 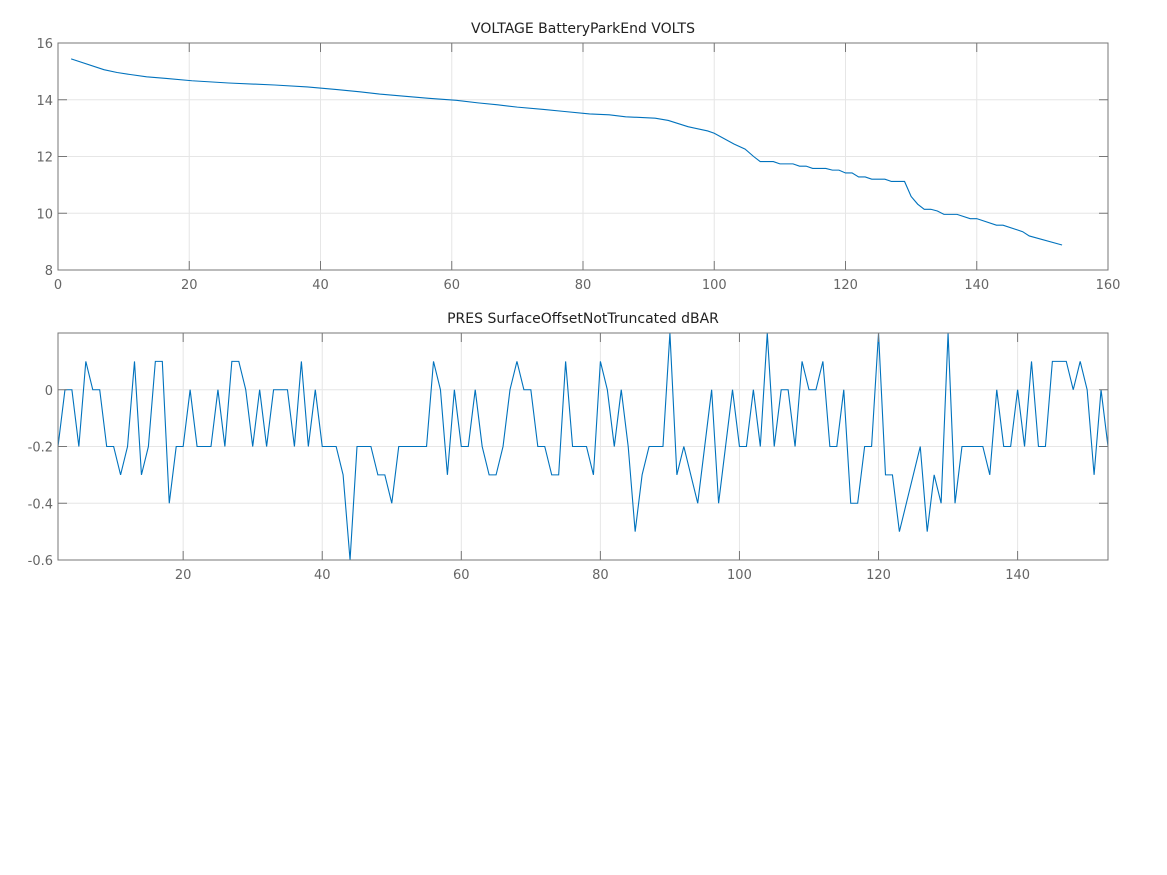 What do you see at coordinates (44, 214) in the screenshot?
I see `y-tick-label: 10` at bounding box center [44, 214].